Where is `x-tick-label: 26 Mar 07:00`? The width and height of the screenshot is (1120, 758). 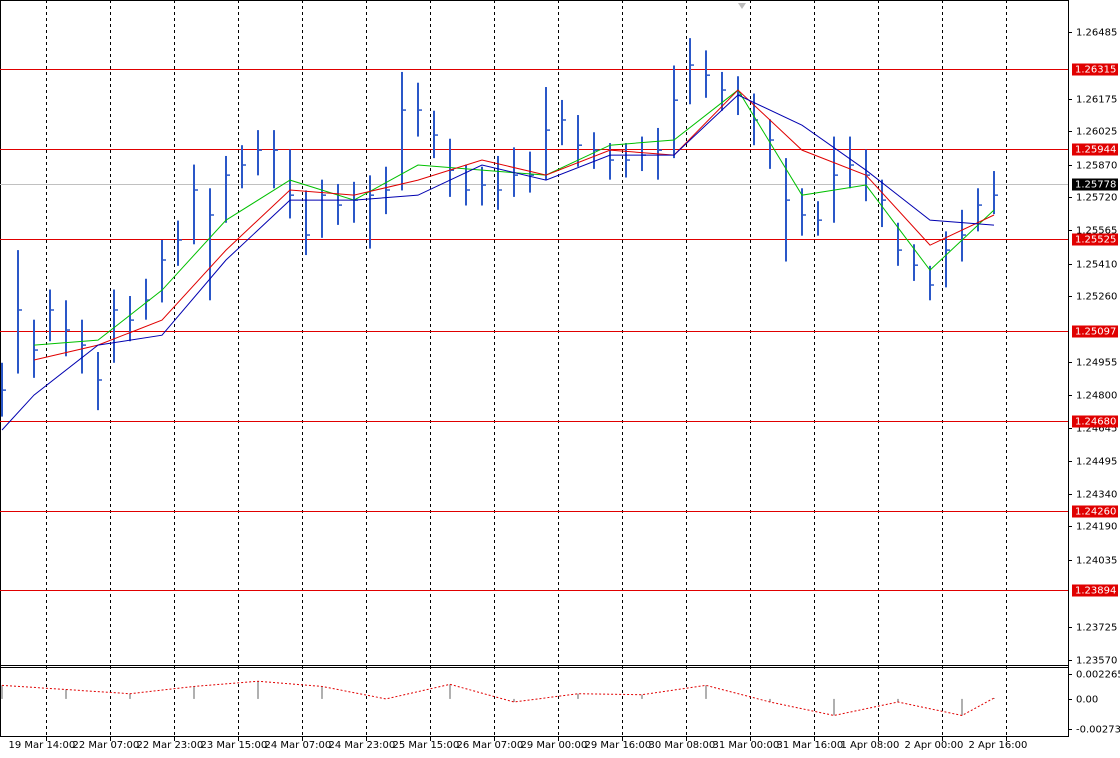
x-tick-label: 26 Mar 07:00 is located at coordinates (490, 745).